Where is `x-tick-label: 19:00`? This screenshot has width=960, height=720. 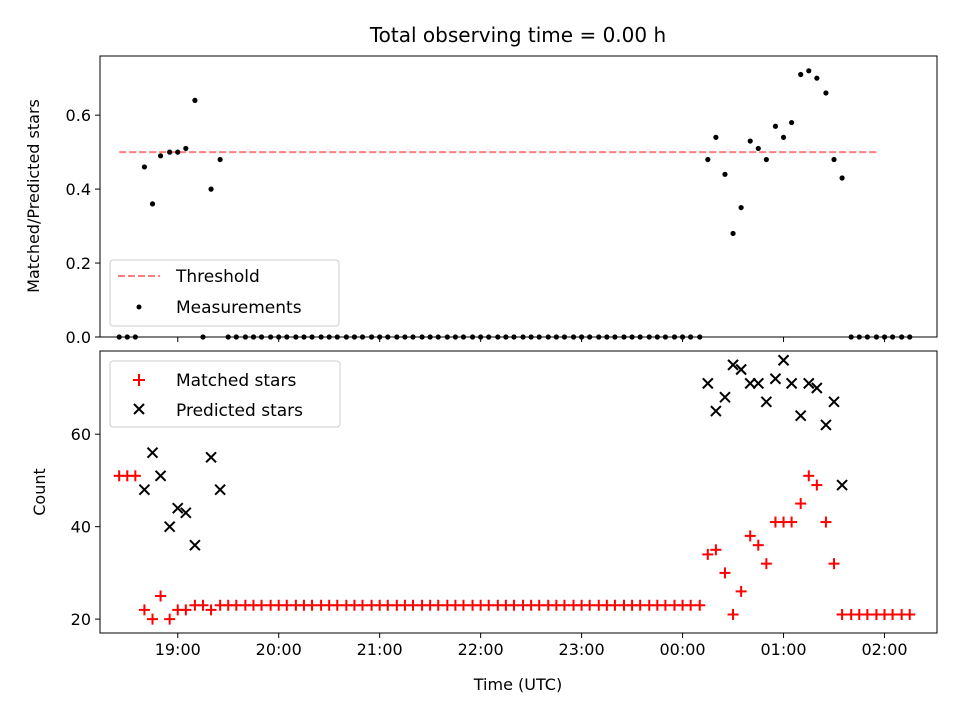 x-tick-label: 19:00 is located at coordinates (178, 649).